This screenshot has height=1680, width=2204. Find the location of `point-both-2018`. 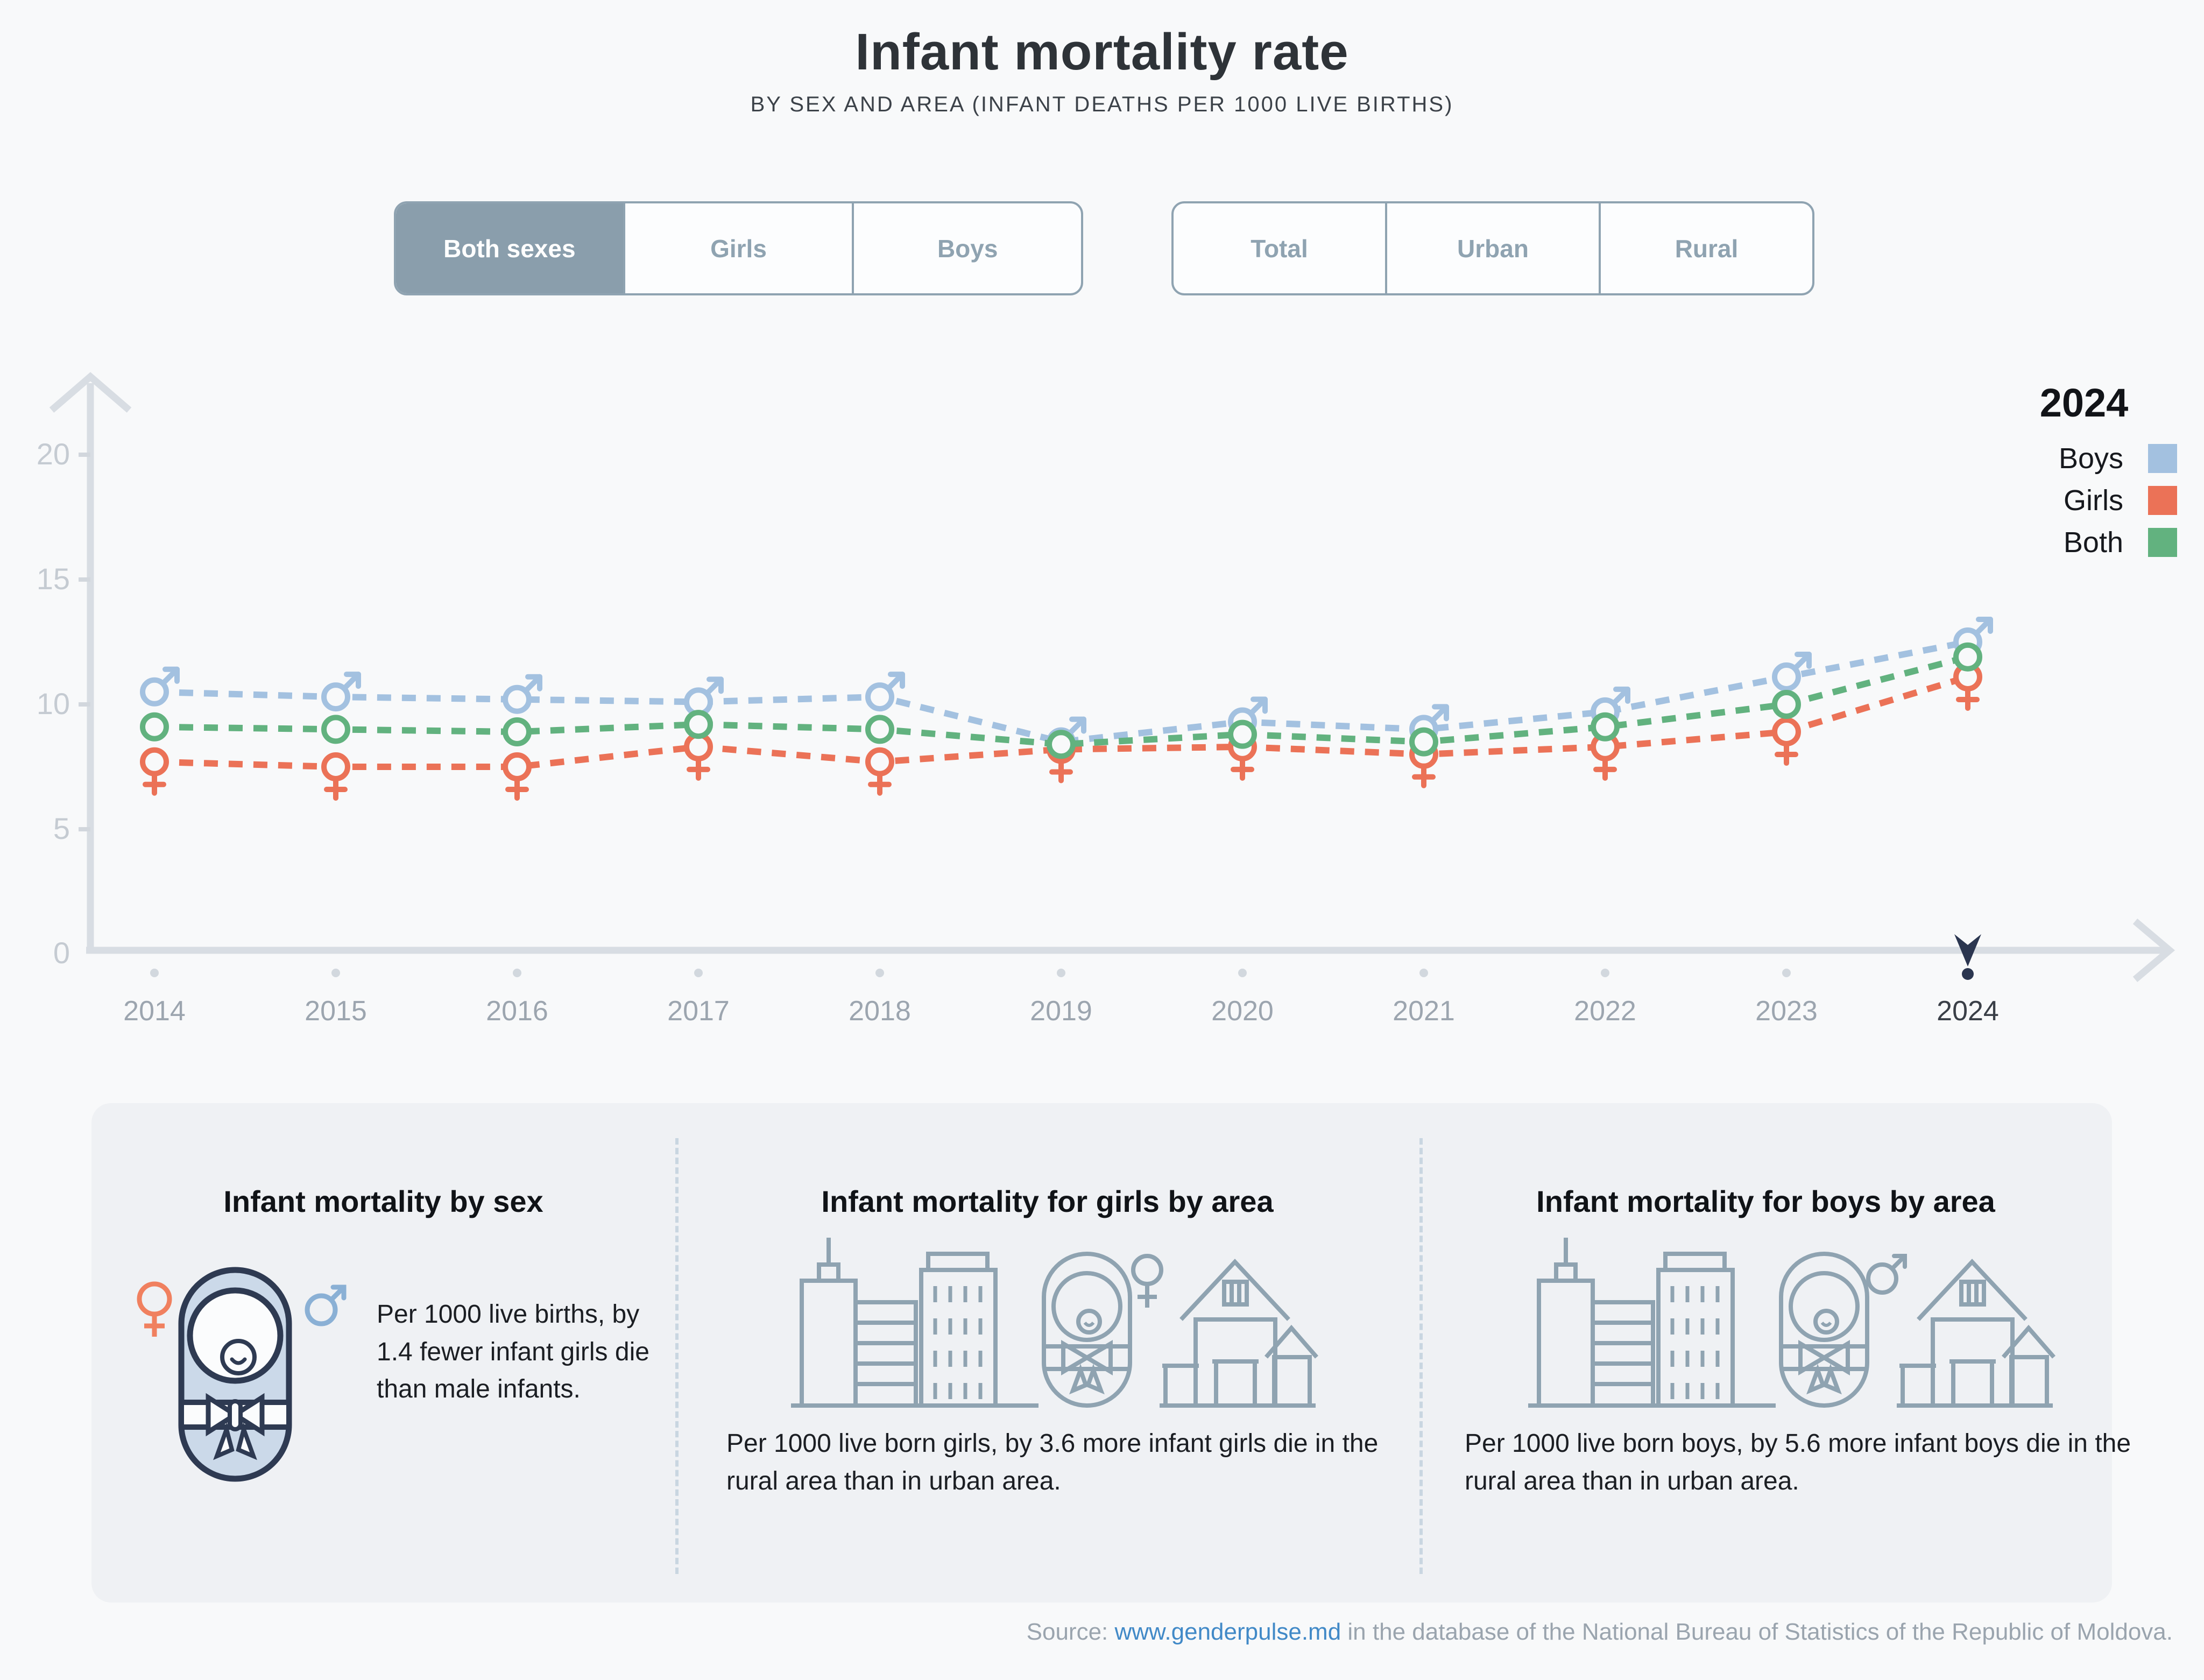

point-both-2018 is located at coordinates (879, 729).